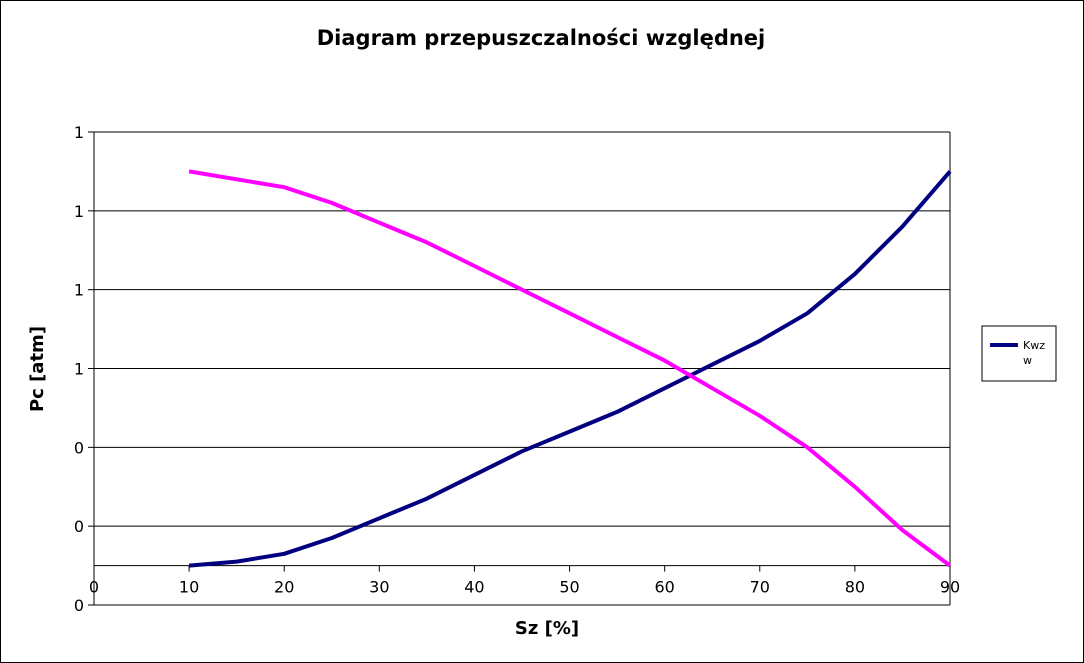 This screenshot has height=663, width=1084. Describe the element at coordinates (664, 587) in the screenshot. I see `x-tick-label: 60` at that location.